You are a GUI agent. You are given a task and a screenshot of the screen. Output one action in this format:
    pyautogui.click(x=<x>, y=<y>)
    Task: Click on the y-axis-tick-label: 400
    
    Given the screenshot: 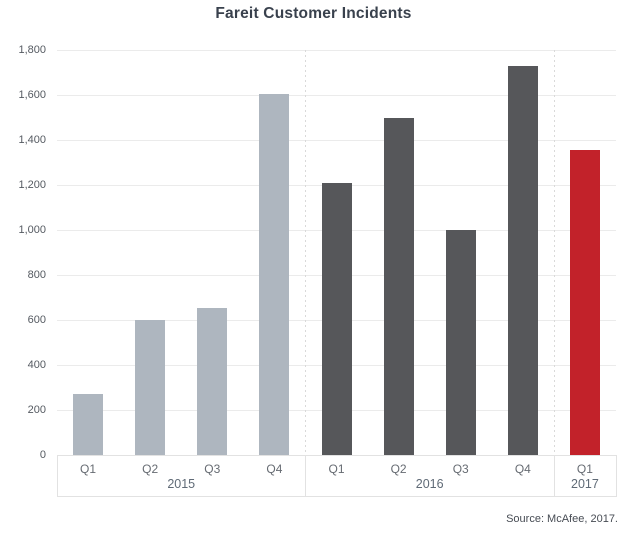 What is the action you would take?
    pyautogui.click(x=36, y=365)
    